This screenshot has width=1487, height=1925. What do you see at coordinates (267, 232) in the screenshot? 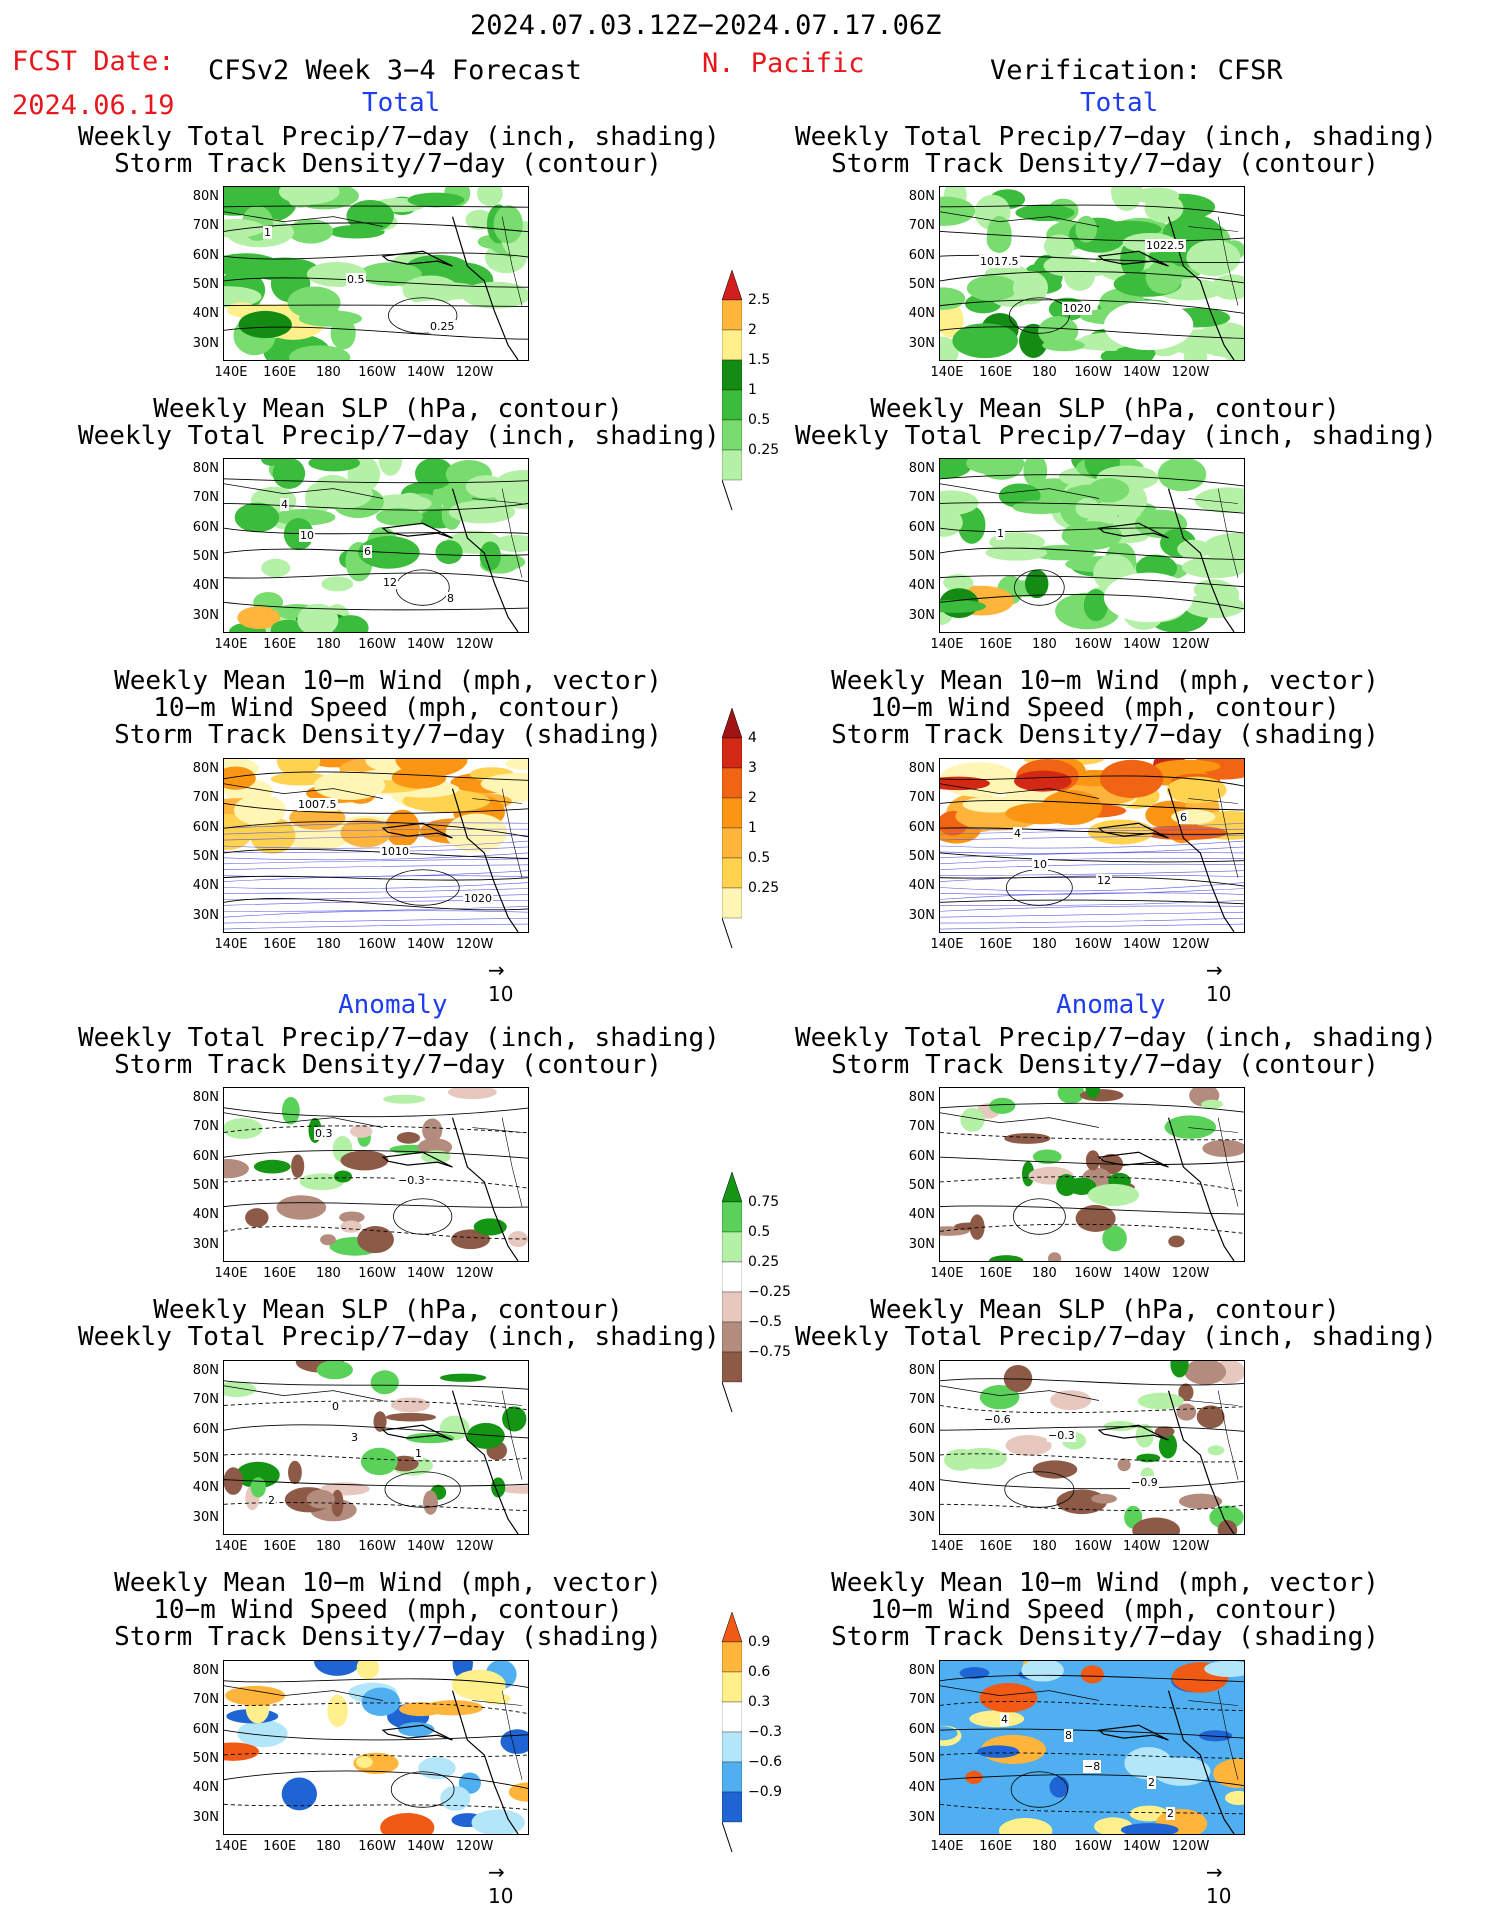
I see `contour-label: 1` at bounding box center [267, 232].